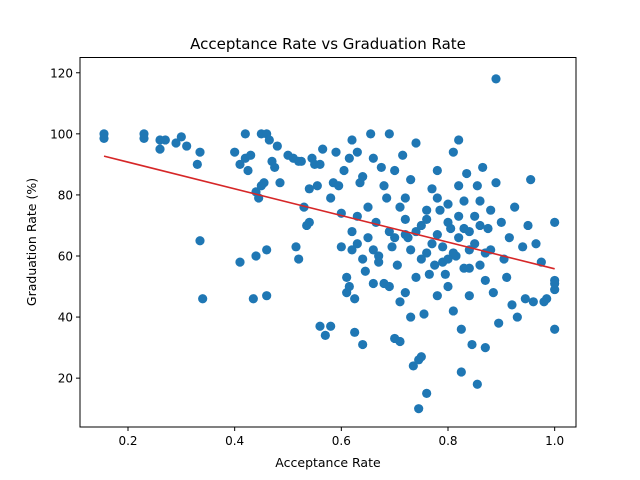  I want to click on y-tick-label: 80, so click(65, 195).